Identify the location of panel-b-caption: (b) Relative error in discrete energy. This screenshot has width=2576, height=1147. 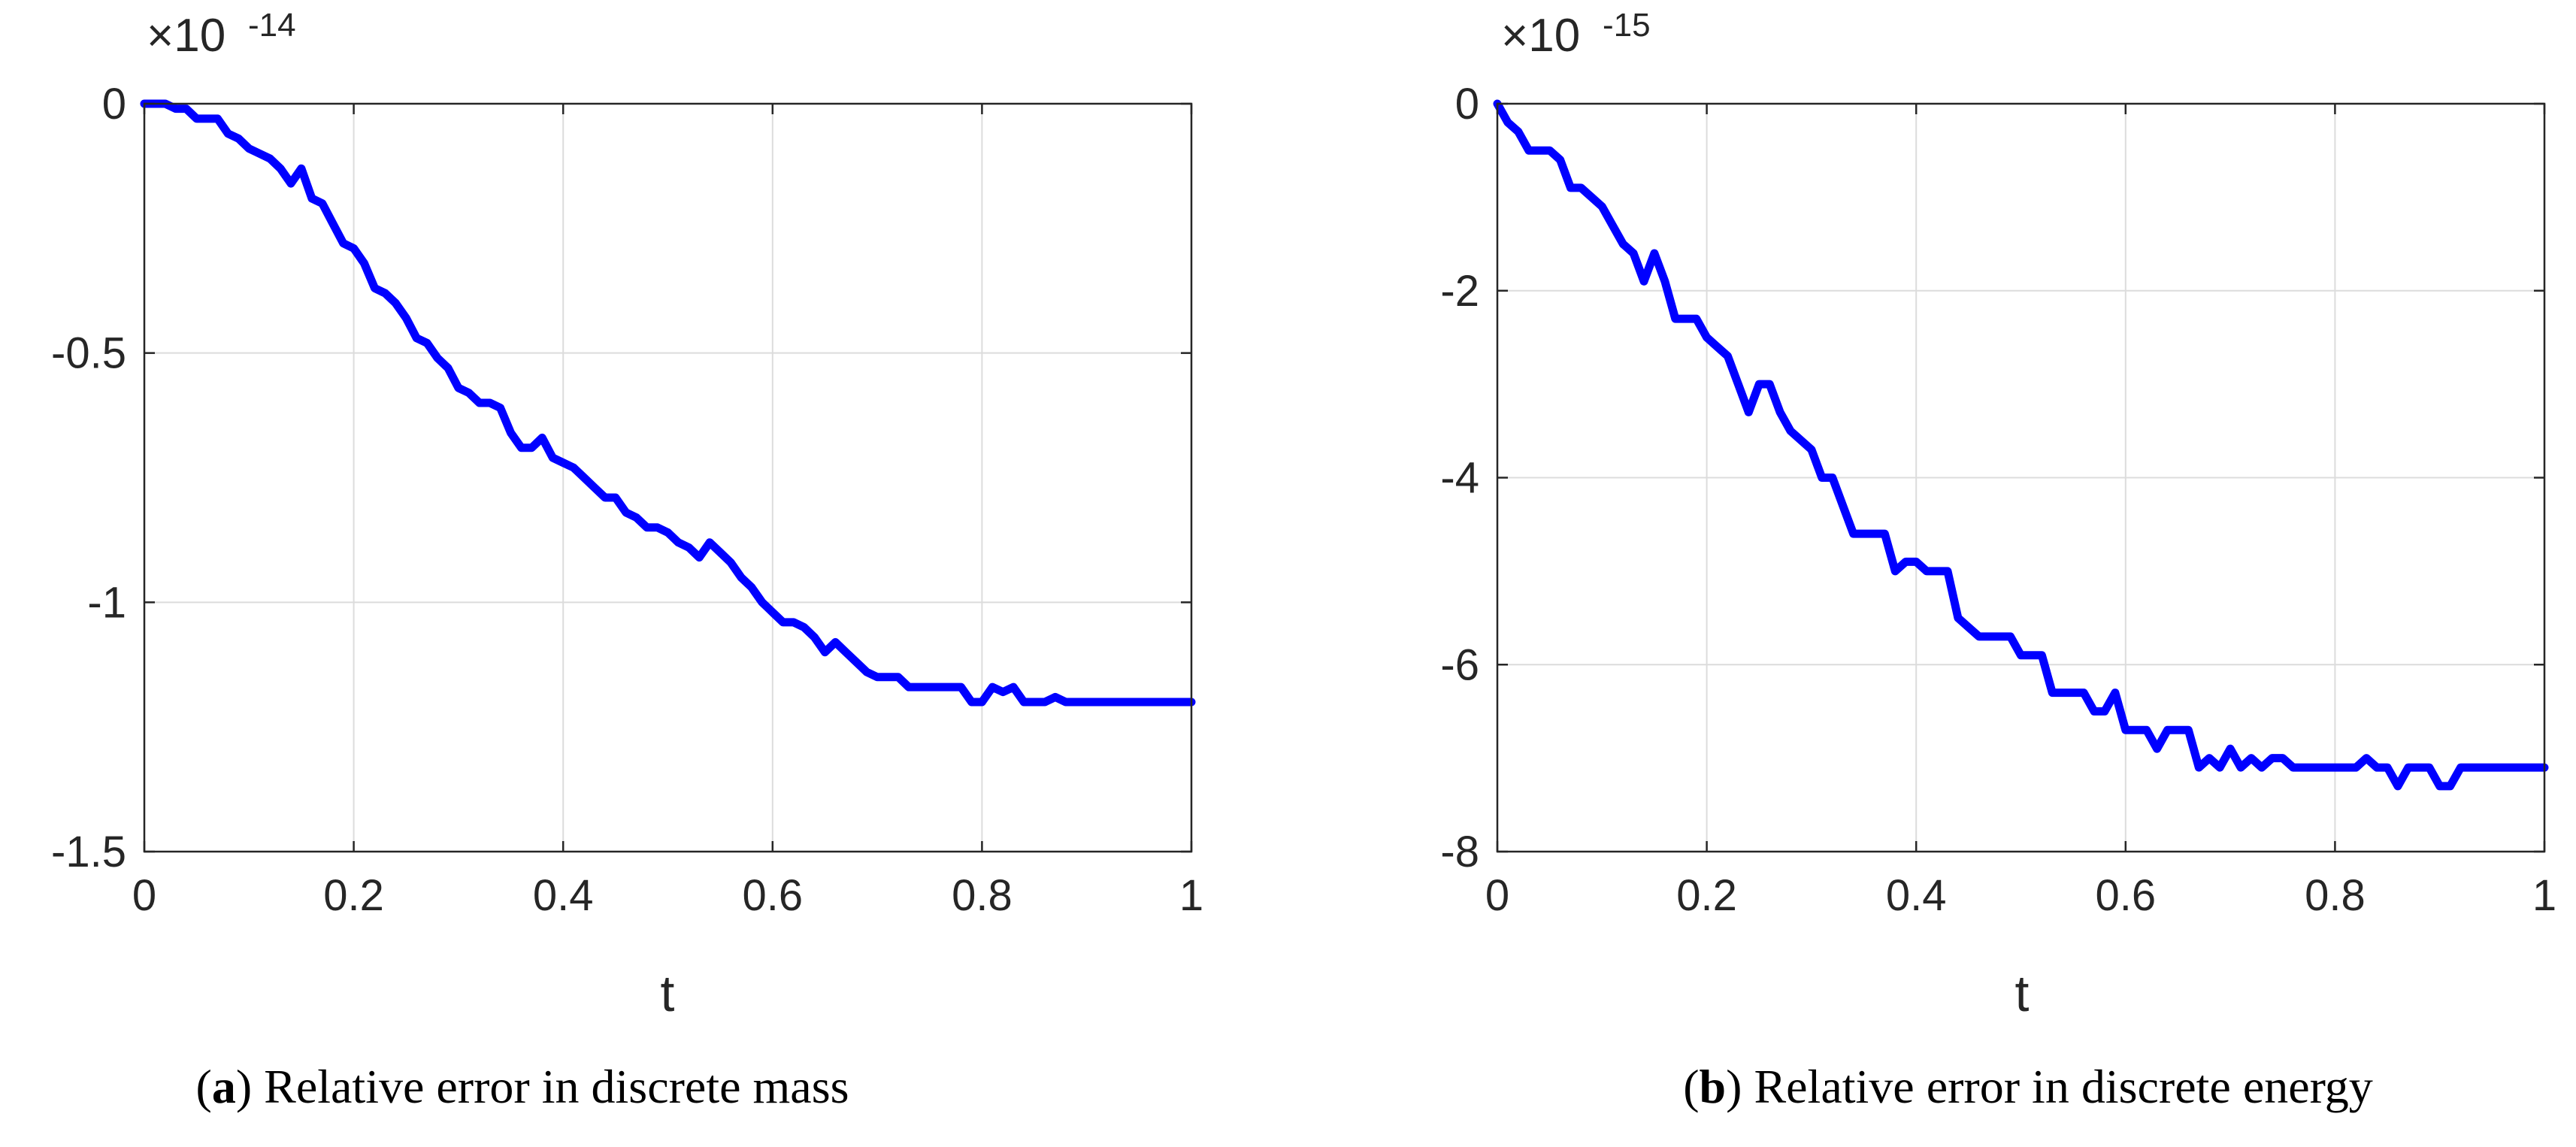
(2028, 1087).